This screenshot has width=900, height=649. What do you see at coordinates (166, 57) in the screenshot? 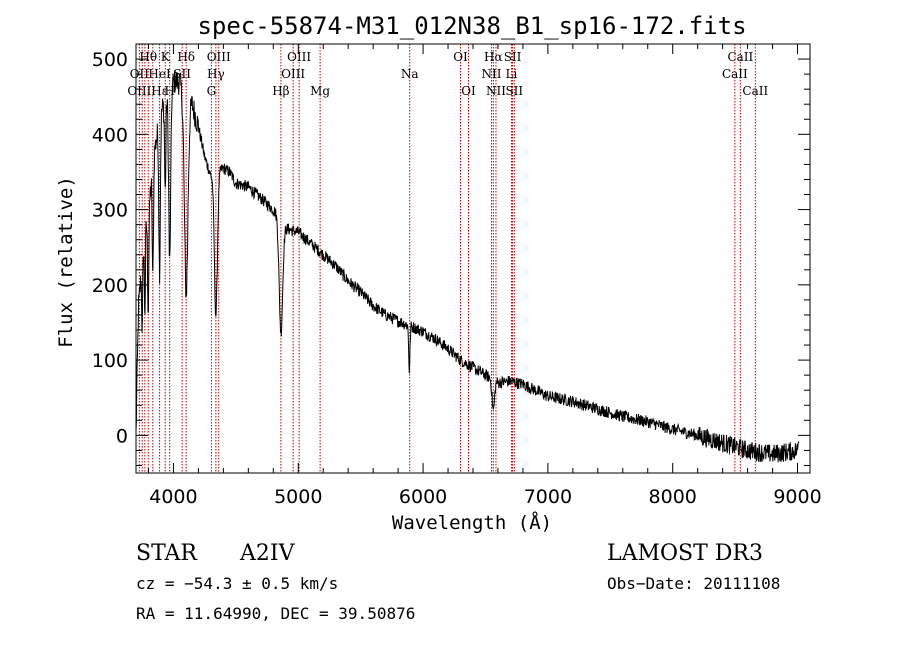
I see `line-marker-label: K` at bounding box center [166, 57].